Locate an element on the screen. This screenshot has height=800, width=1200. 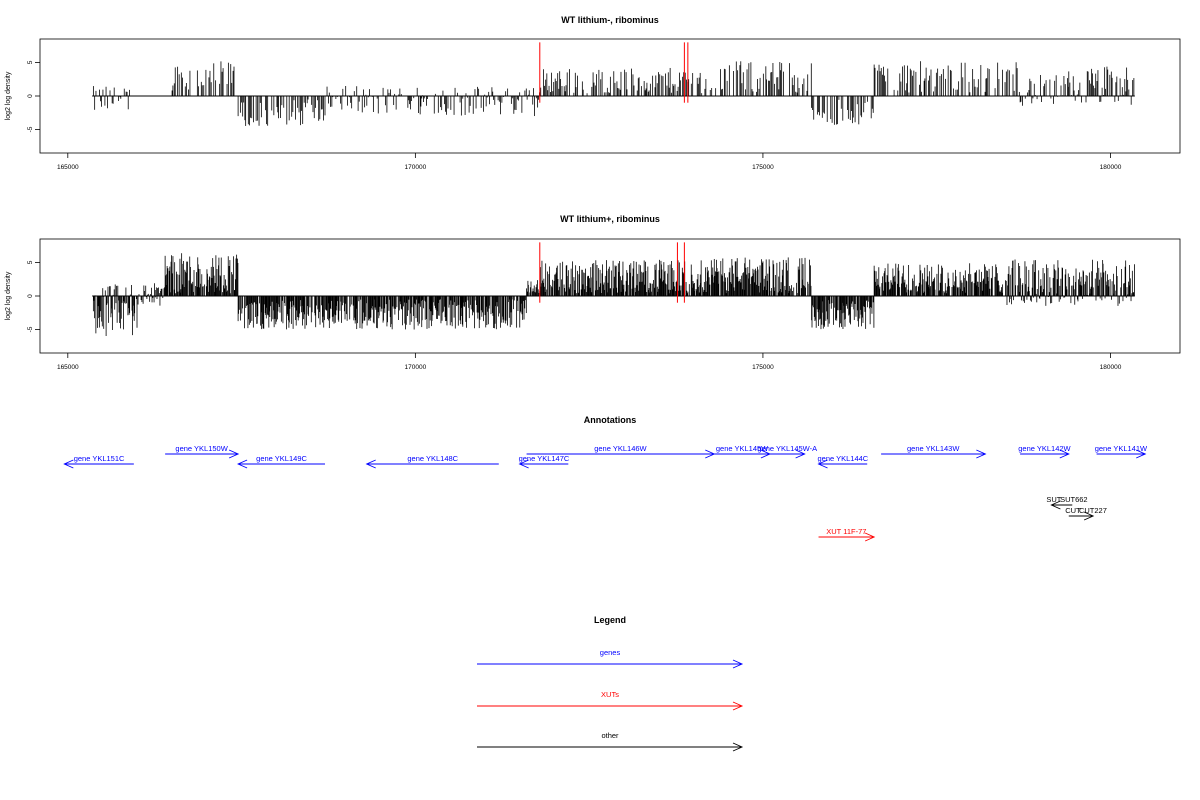
gene-arrow: gene YKL142W is located at coordinates (1045, 451).